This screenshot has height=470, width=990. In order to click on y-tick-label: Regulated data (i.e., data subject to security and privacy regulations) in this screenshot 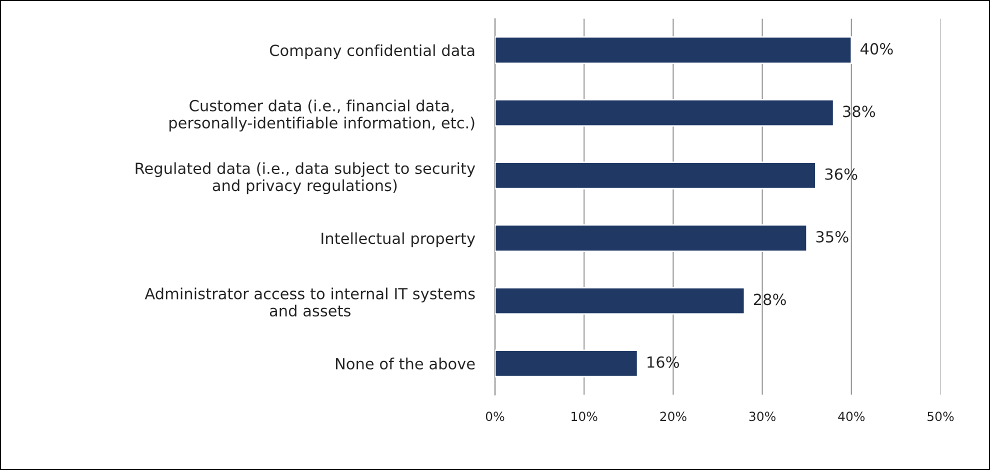, I will do `click(306, 178)`.